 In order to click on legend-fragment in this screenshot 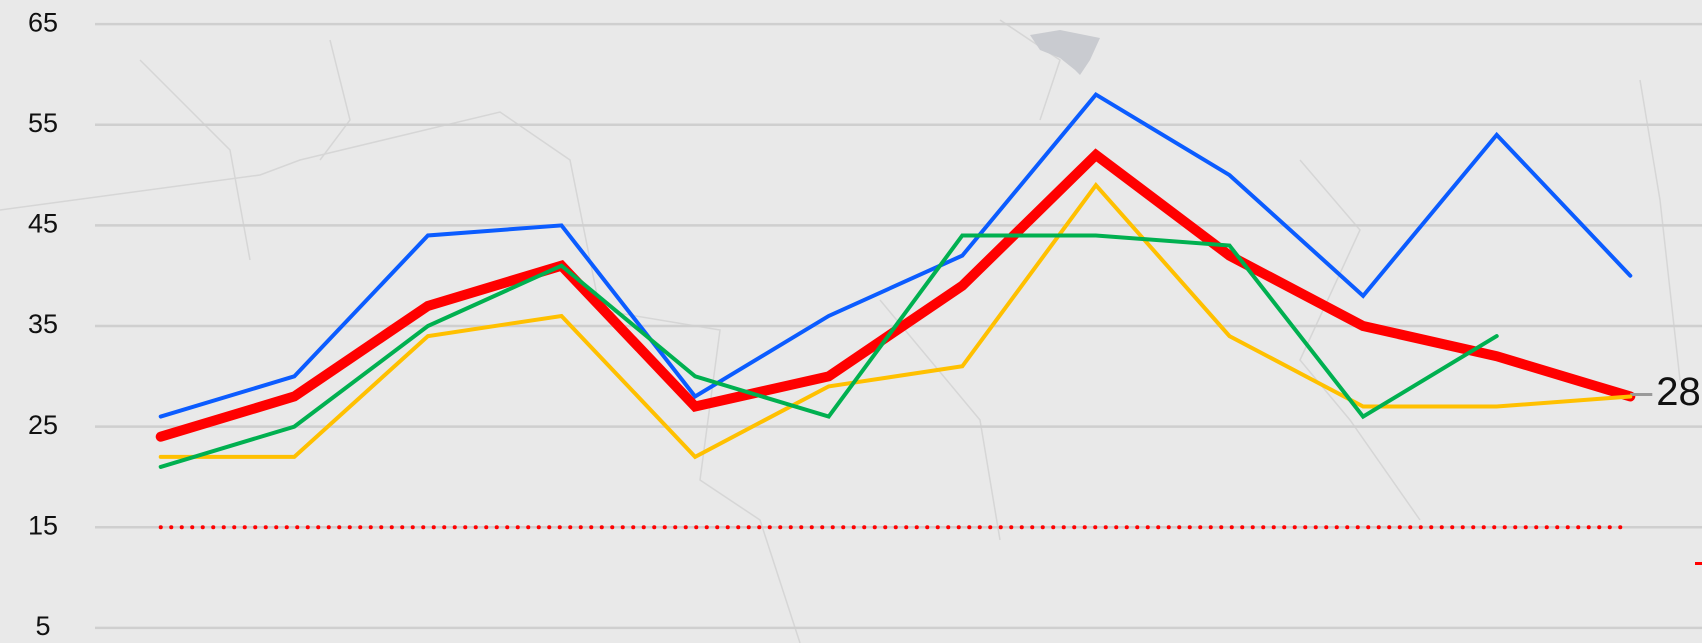, I will do `click(1698, 563)`.